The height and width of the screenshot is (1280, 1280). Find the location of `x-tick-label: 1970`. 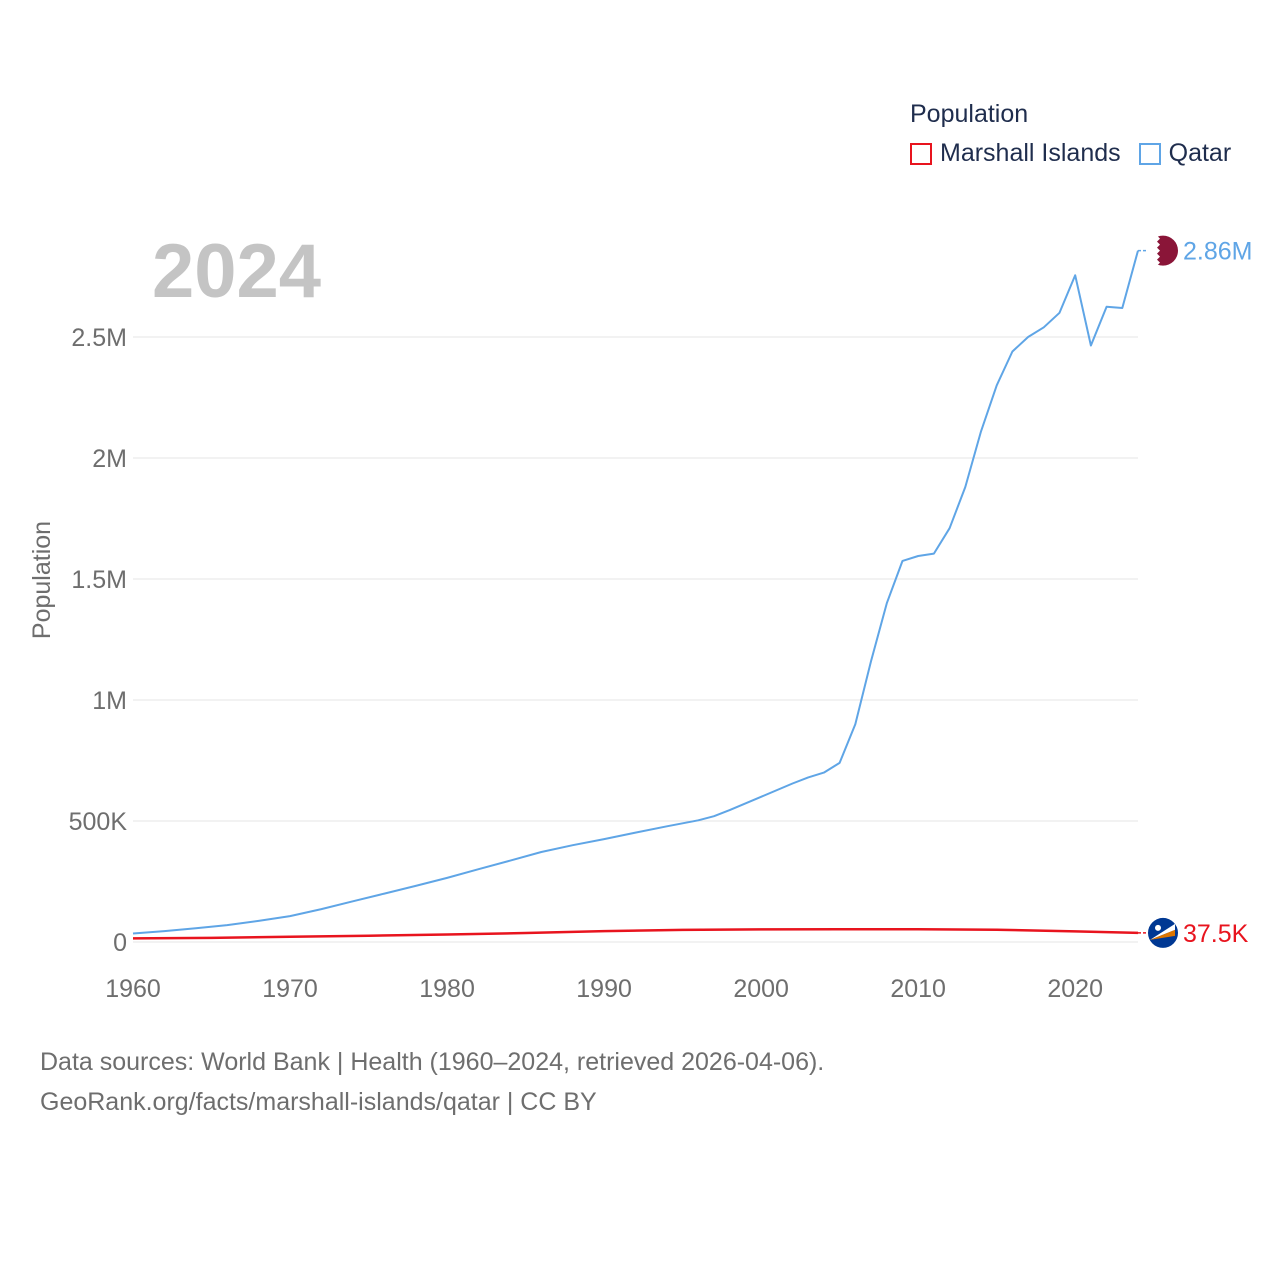

x-tick-label: 1970 is located at coordinates (290, 989).